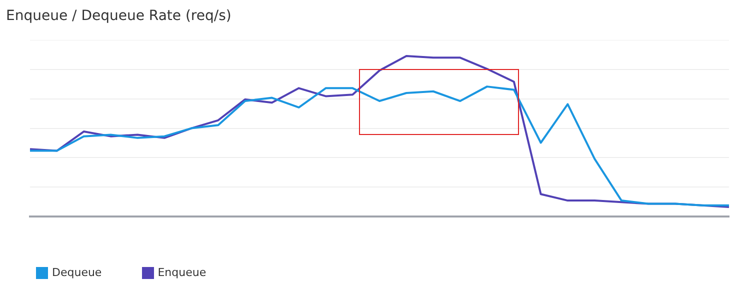 This screenshot has height=289, width=732. Describe the element at coordinates (119, 16) in the screenshot. I see `chart-title: Enqueue / Dequeue Rate (req/s)` at that location.